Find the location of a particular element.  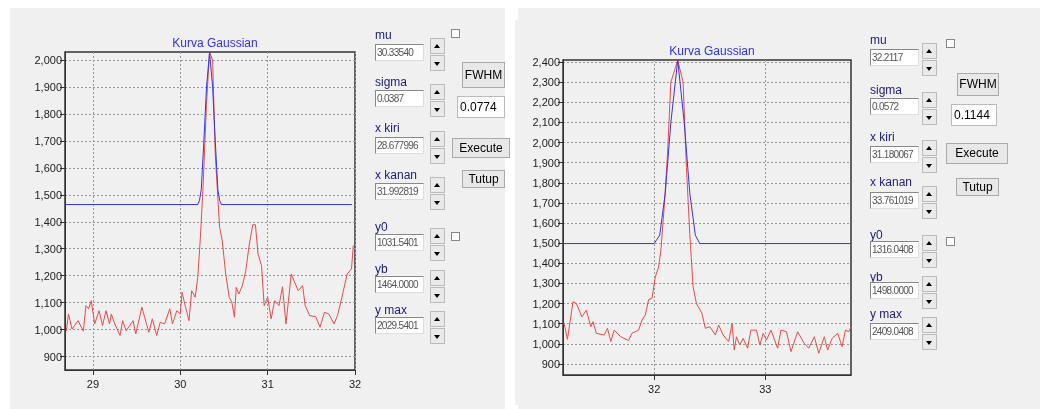

x-tick-label: 33 is located at coordinates (765, 388).